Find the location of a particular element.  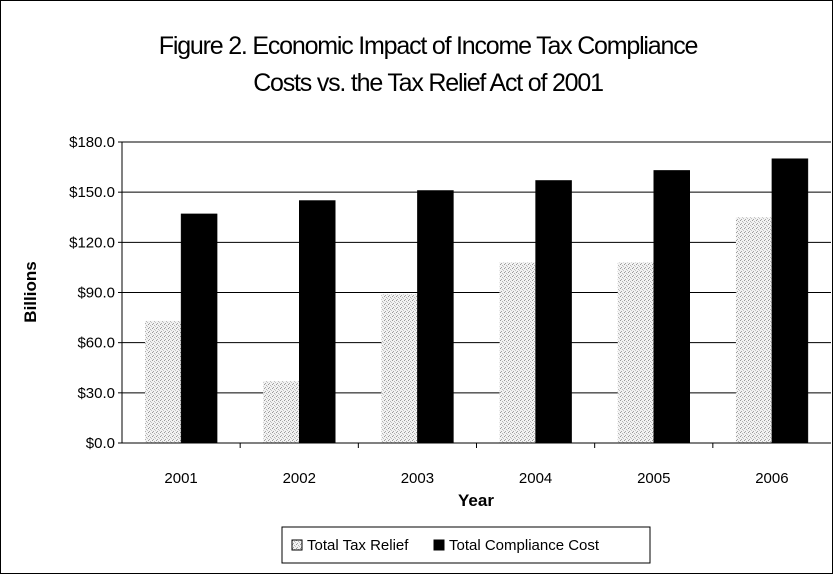

y-axis-ticks: $0.0 $30.0 $60.0 $90.0 $120.0 $150.0 $180.0 is located at coordinates (95, 293).